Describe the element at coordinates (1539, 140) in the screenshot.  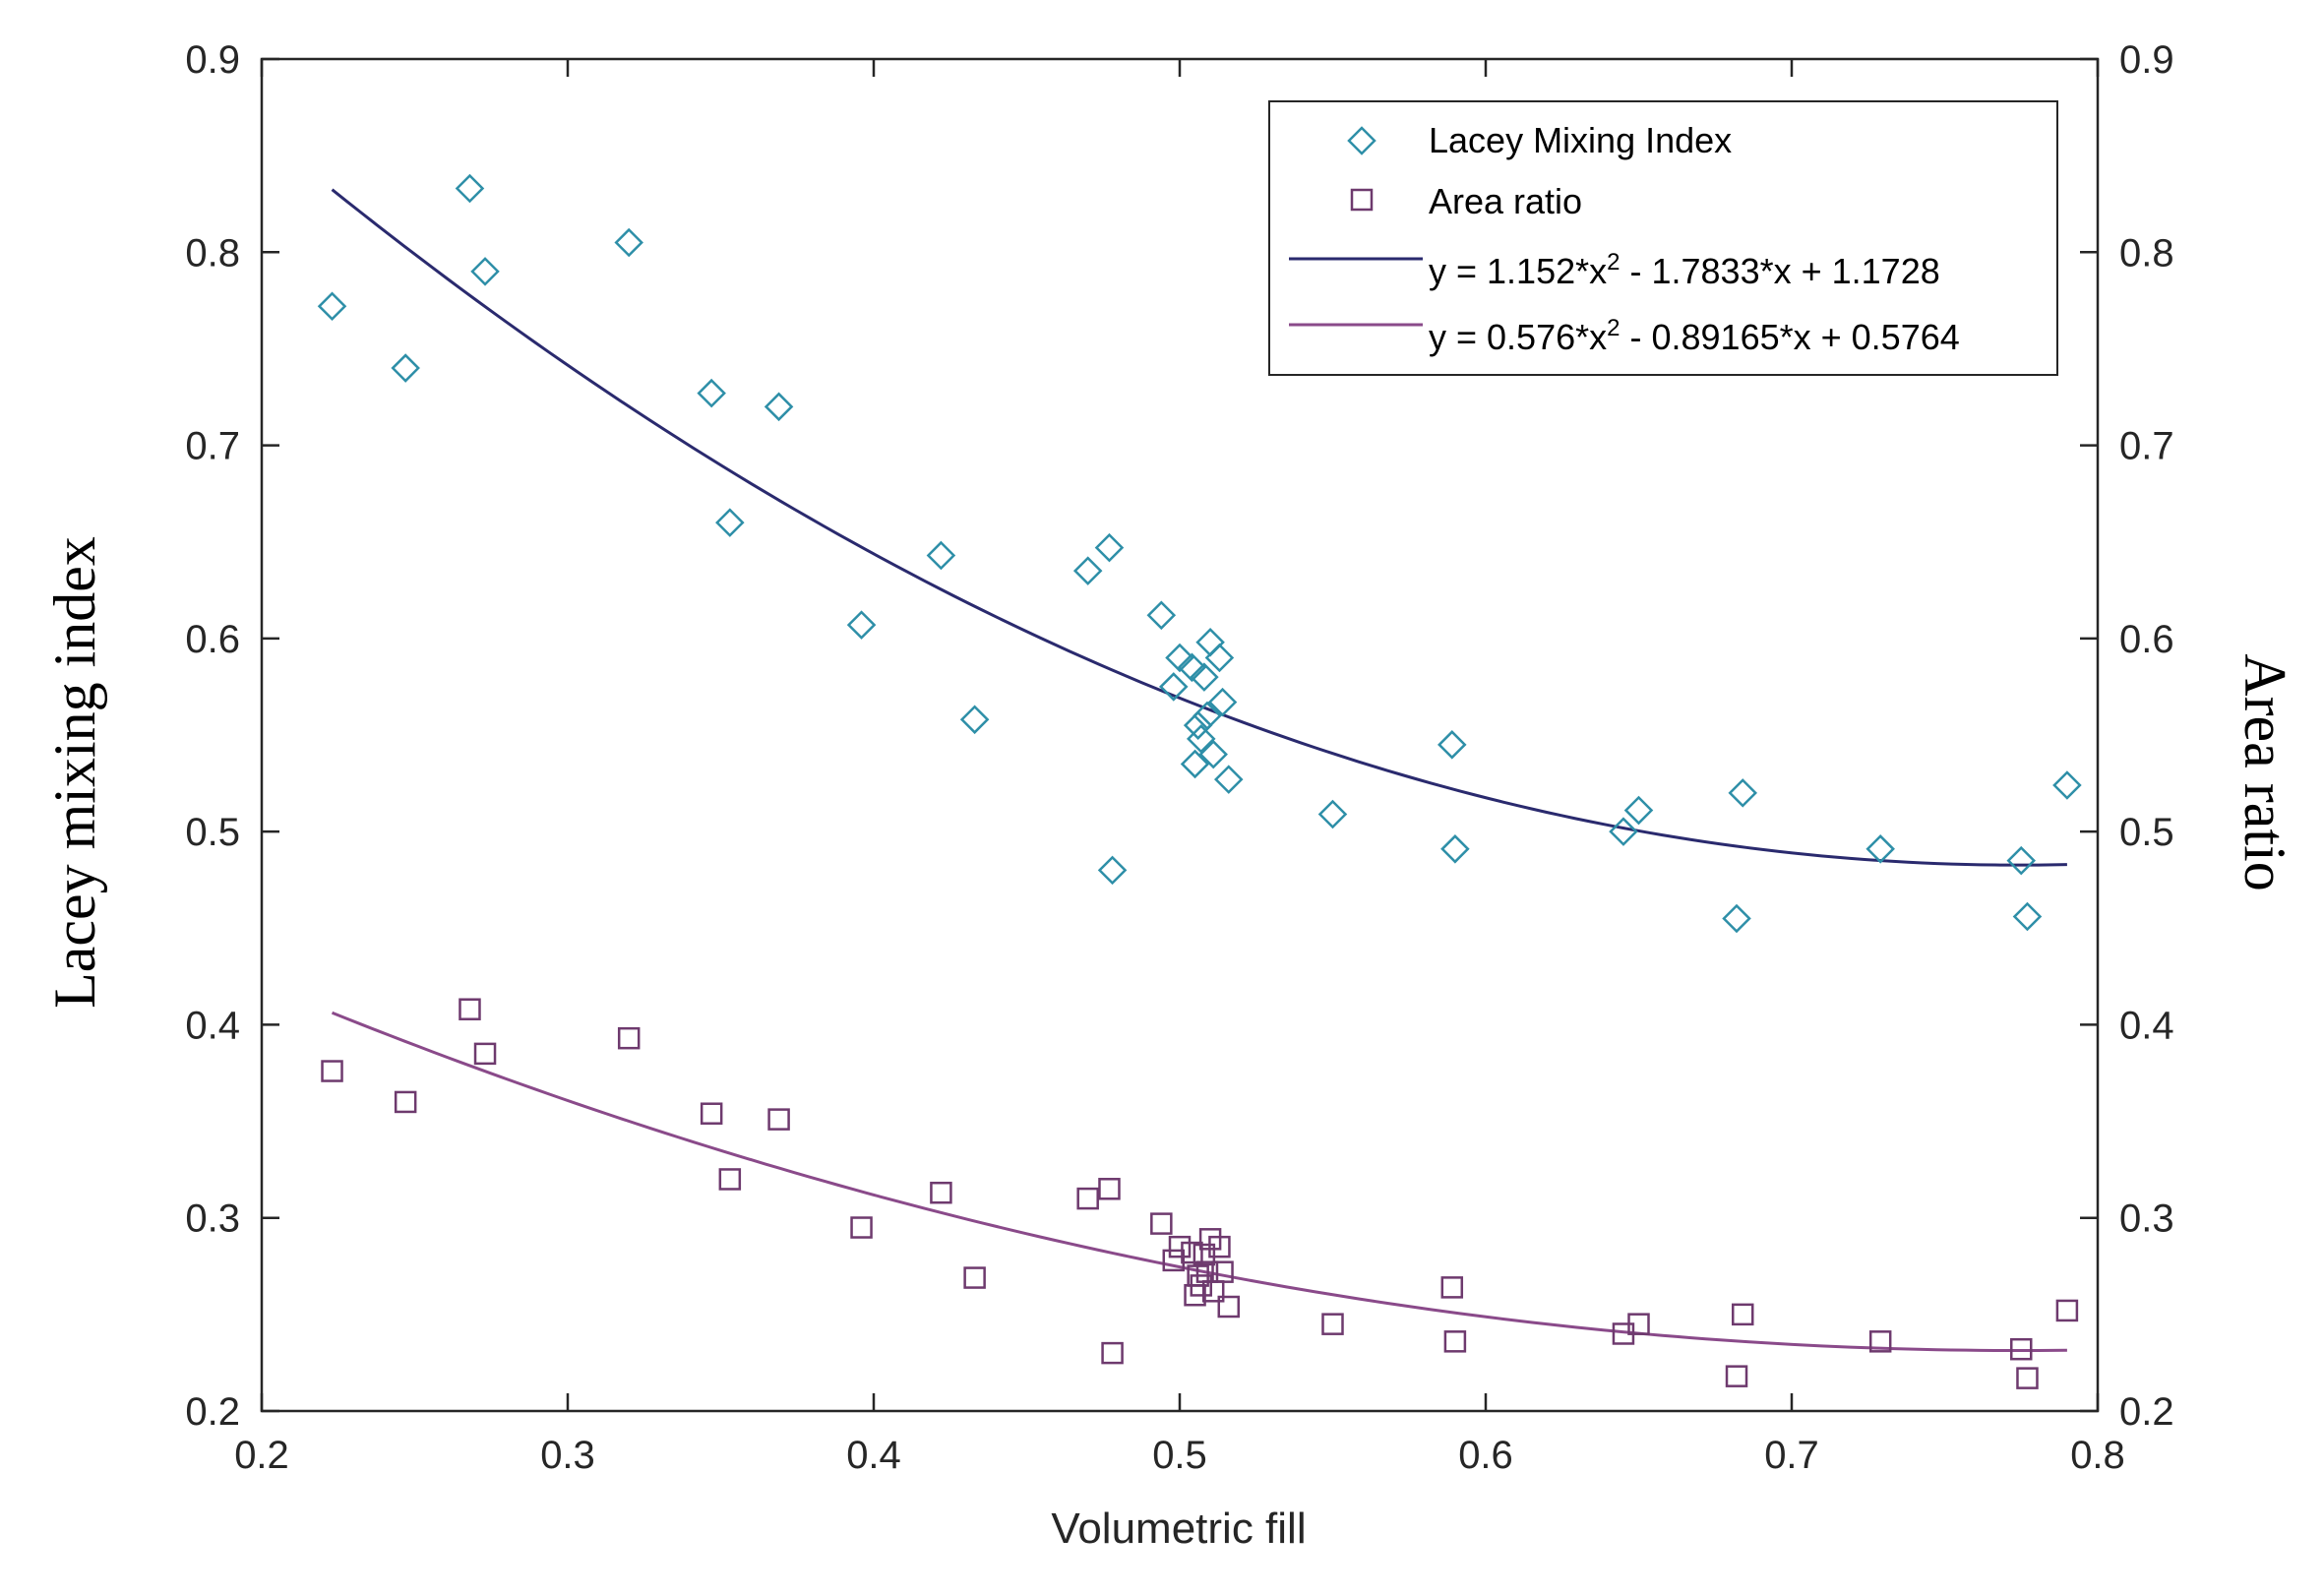
I see `legend-entry-lacey: Lacey Mixing Index` at that location.